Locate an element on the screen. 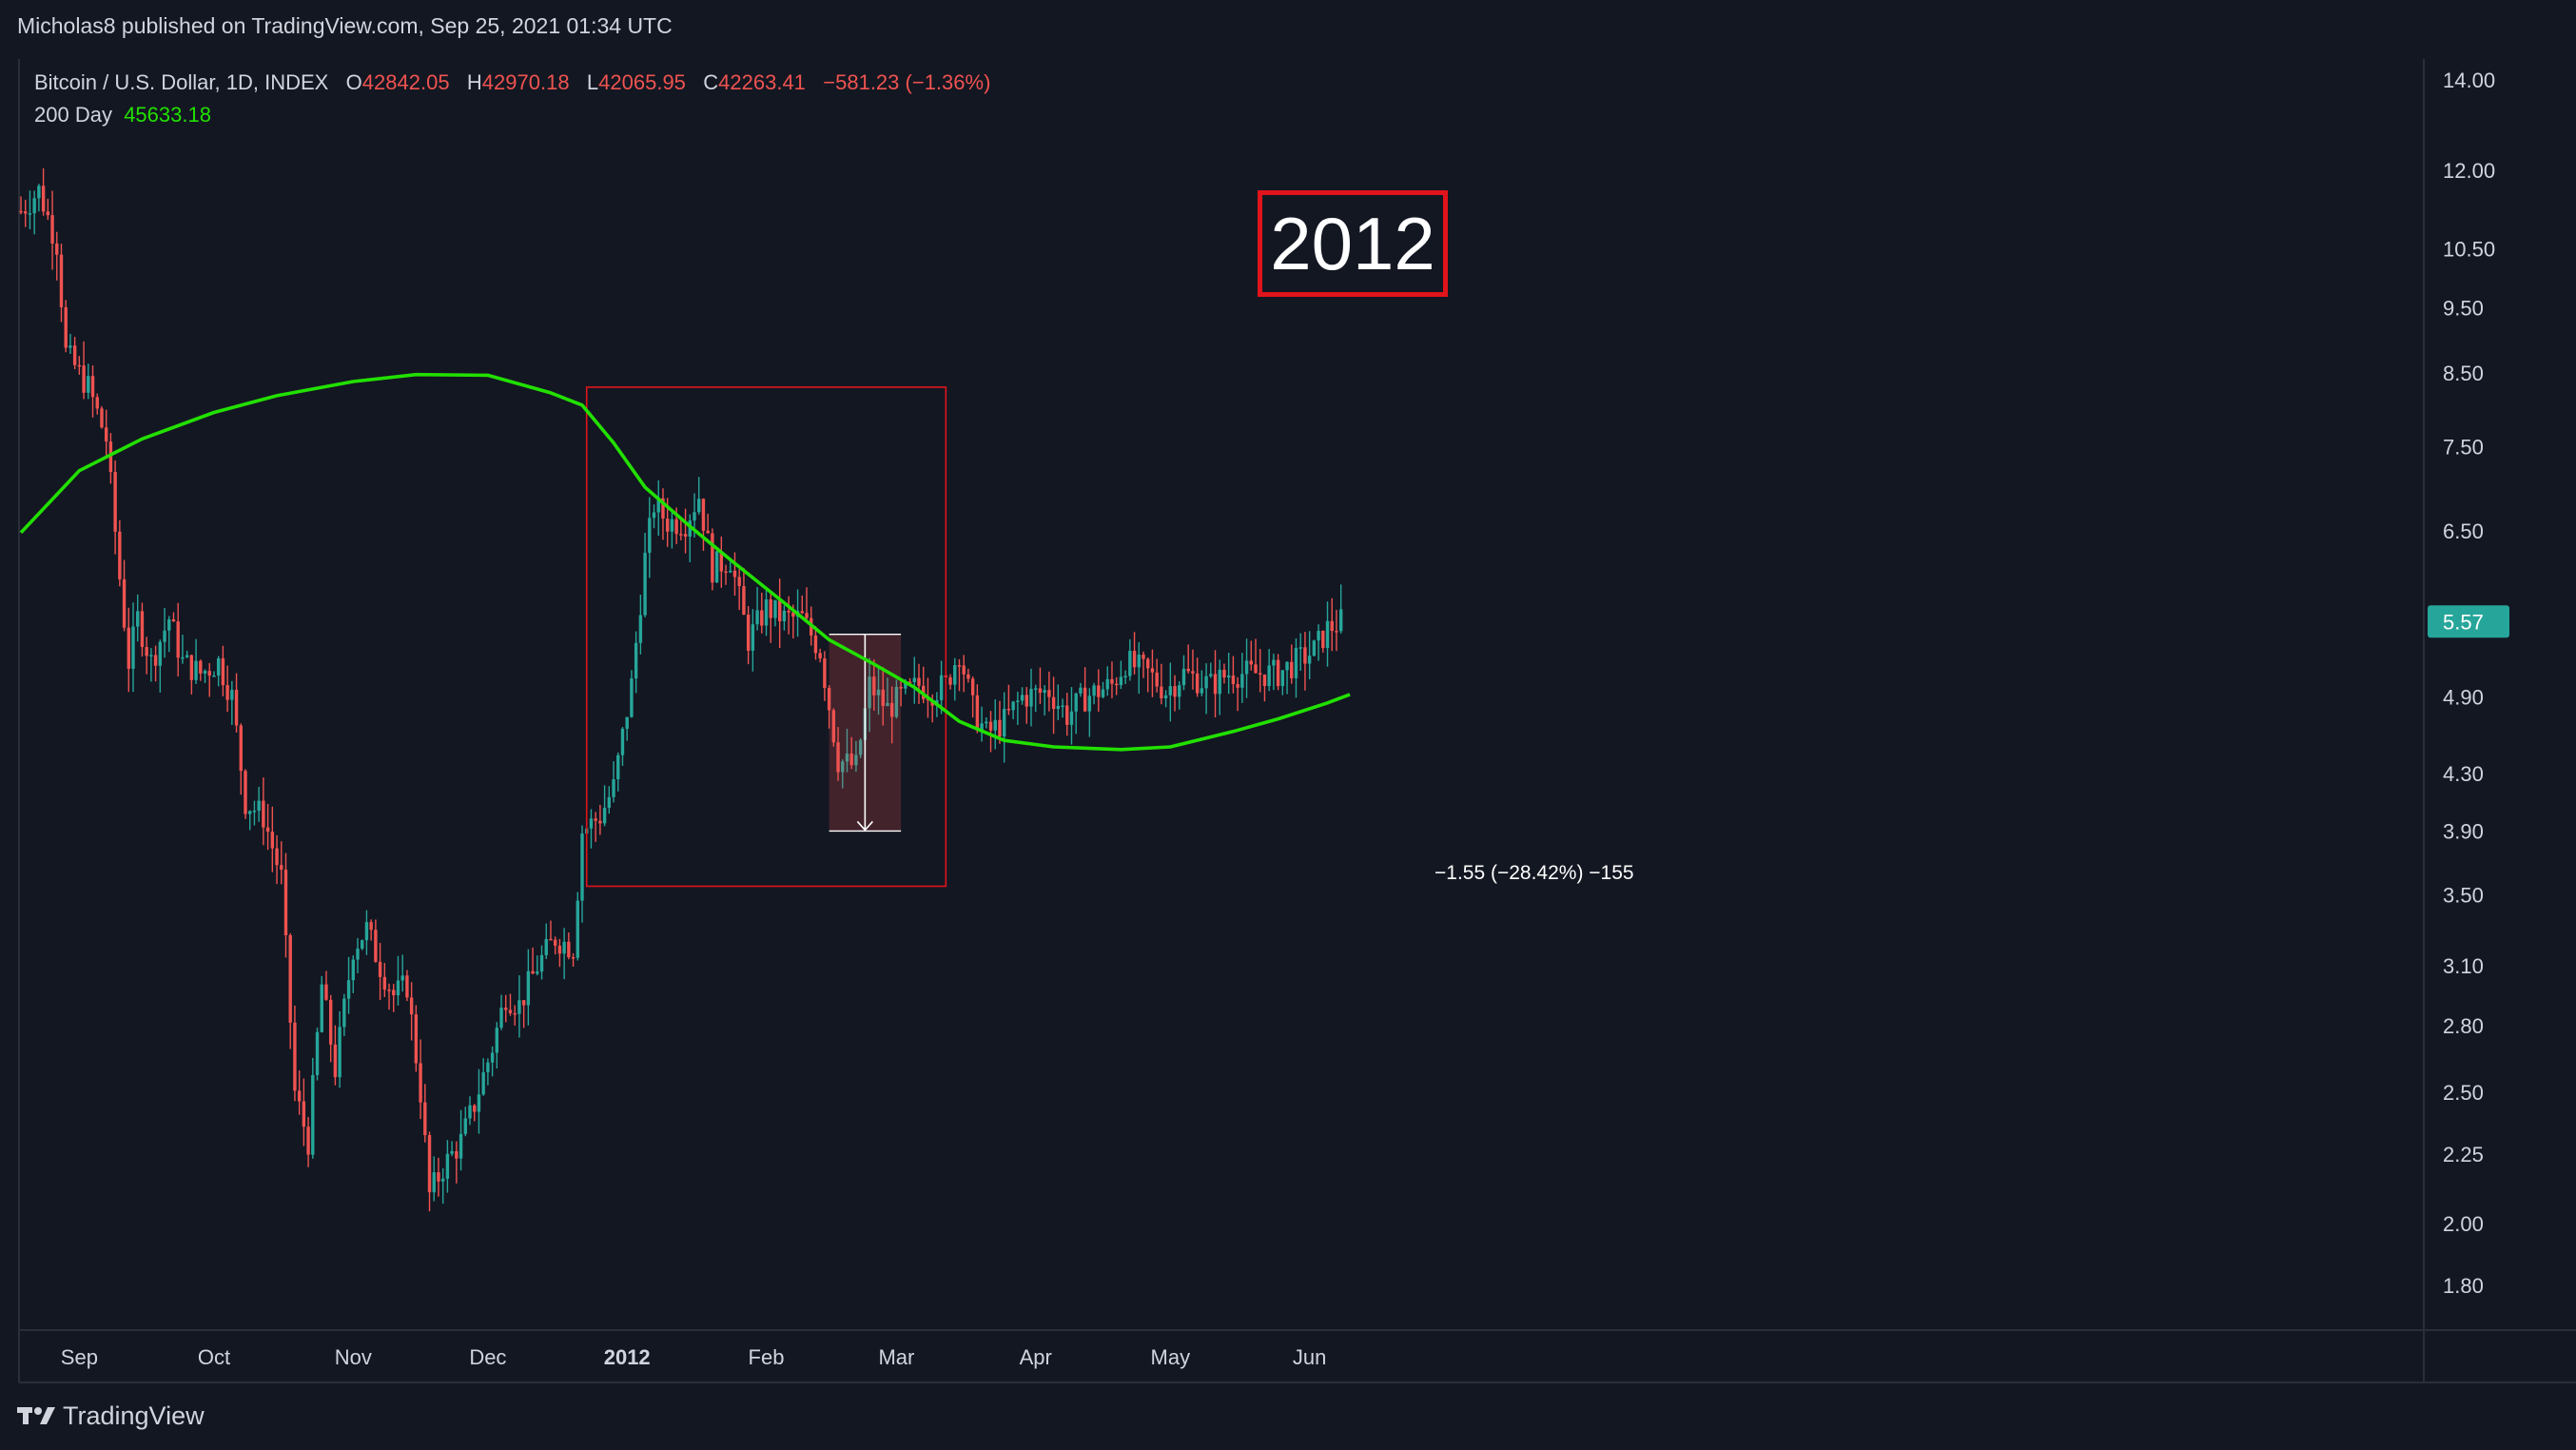 Image resolution: width=2576 pixels, height=1450 pixels. tradingview-footer: TradingView is located at coordinates (111, 1416).